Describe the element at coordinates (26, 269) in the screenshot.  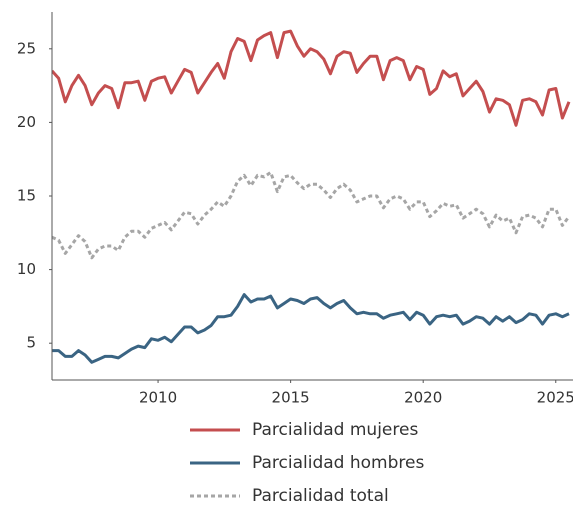
I see `y-tick-label: 10` at that location.